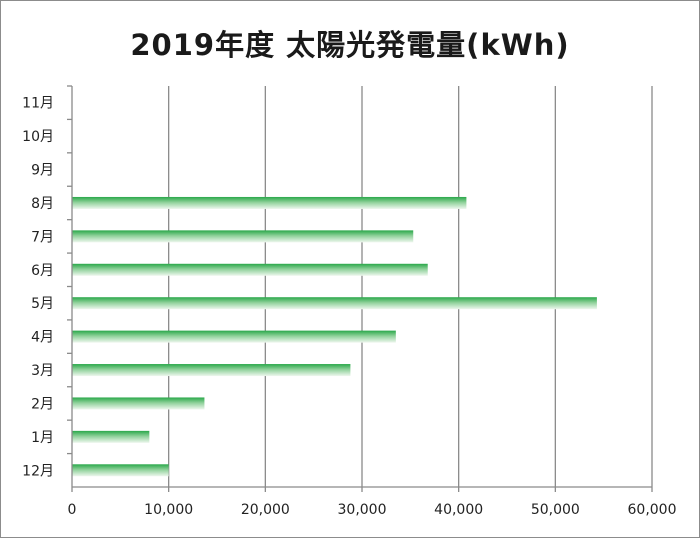 The width and height of the screenshot is (700, 538). Describe the element at coordinates (555, 510) in the screenshot. I see `x-tick-label: 50,000` at that location.